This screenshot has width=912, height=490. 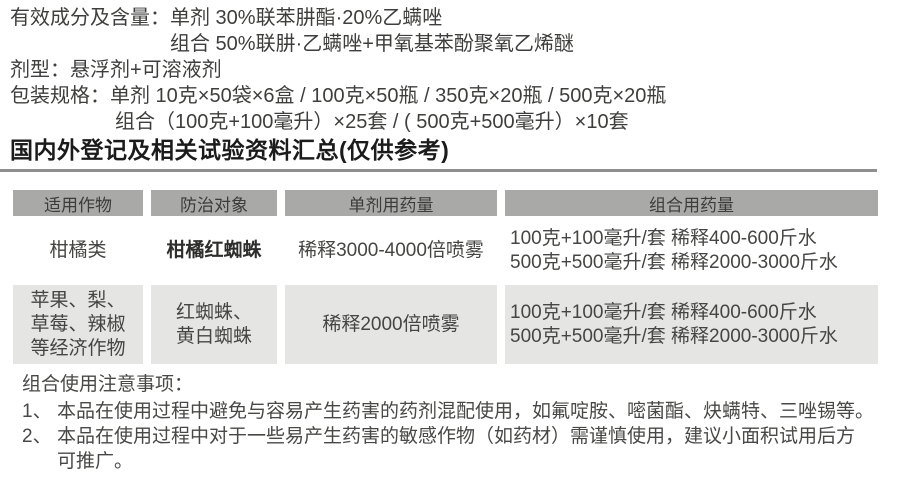 What do you see at coordinates (372, 44) in the screenshot?
I see `active-ingredient-combo-line: 组合 50%联肼·乙螨唑+甲氧基苯酚聚氧乙烯醚` at bounding box center [372, 44].